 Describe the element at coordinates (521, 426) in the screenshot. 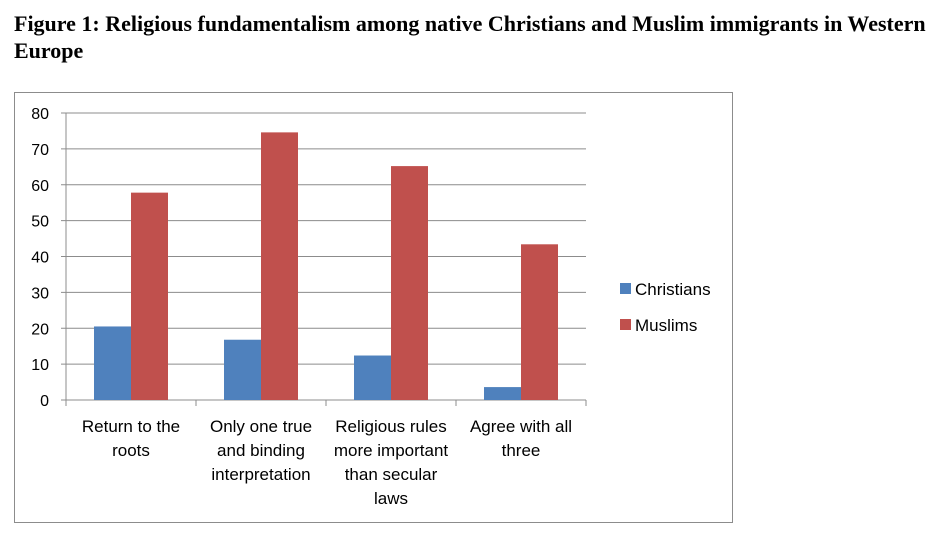

I see `x-category-label-line: Agree with all` at that location.